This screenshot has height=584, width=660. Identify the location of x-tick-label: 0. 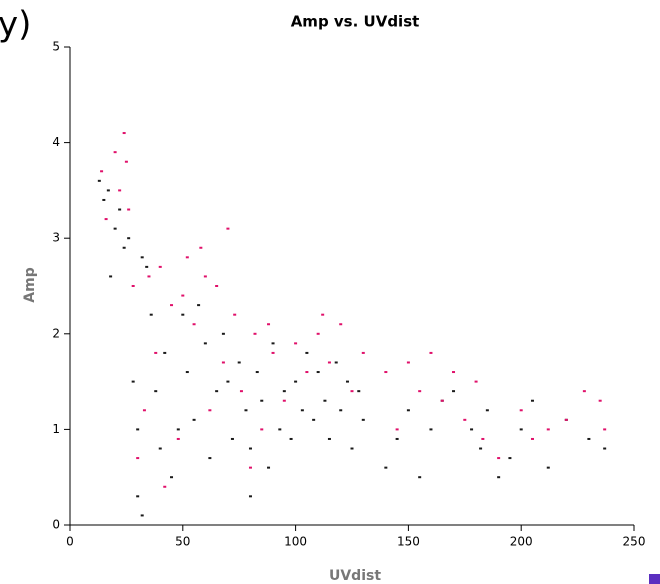
(70, 542).